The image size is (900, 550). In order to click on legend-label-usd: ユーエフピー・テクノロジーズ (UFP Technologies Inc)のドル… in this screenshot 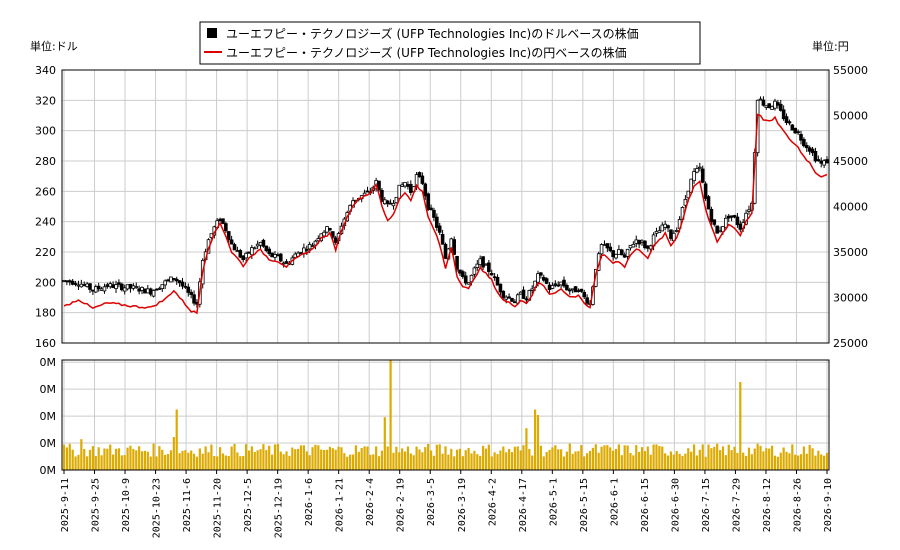, I will do `click(432, 33)`.